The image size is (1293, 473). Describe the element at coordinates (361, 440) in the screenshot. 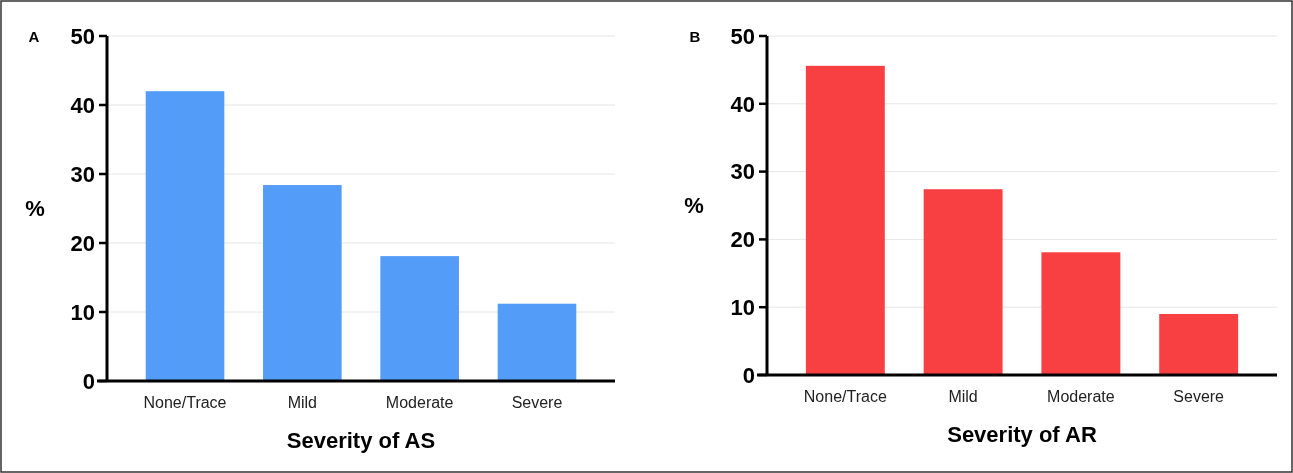

I see `x-axis-title: Severity of AS` at that location.